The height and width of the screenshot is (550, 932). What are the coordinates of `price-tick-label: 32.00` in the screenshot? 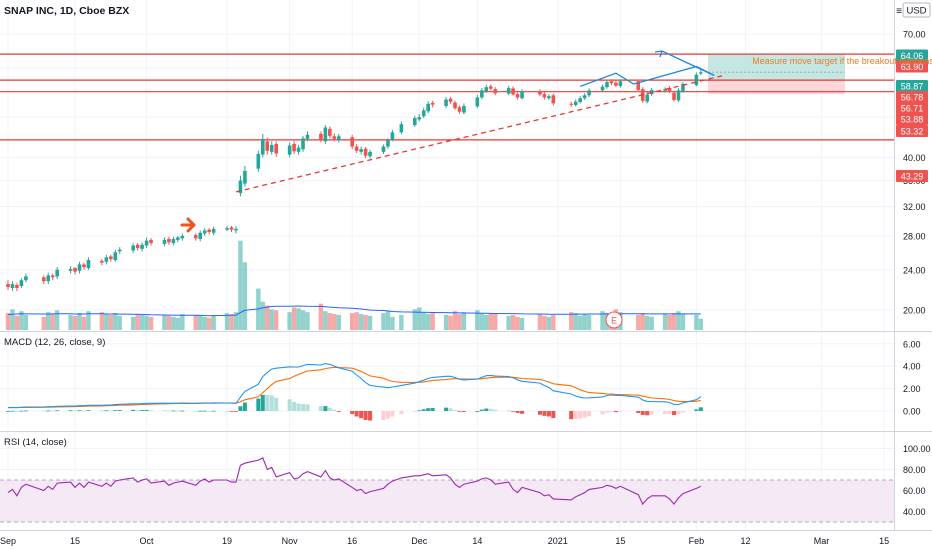 It's located at (914, 207).